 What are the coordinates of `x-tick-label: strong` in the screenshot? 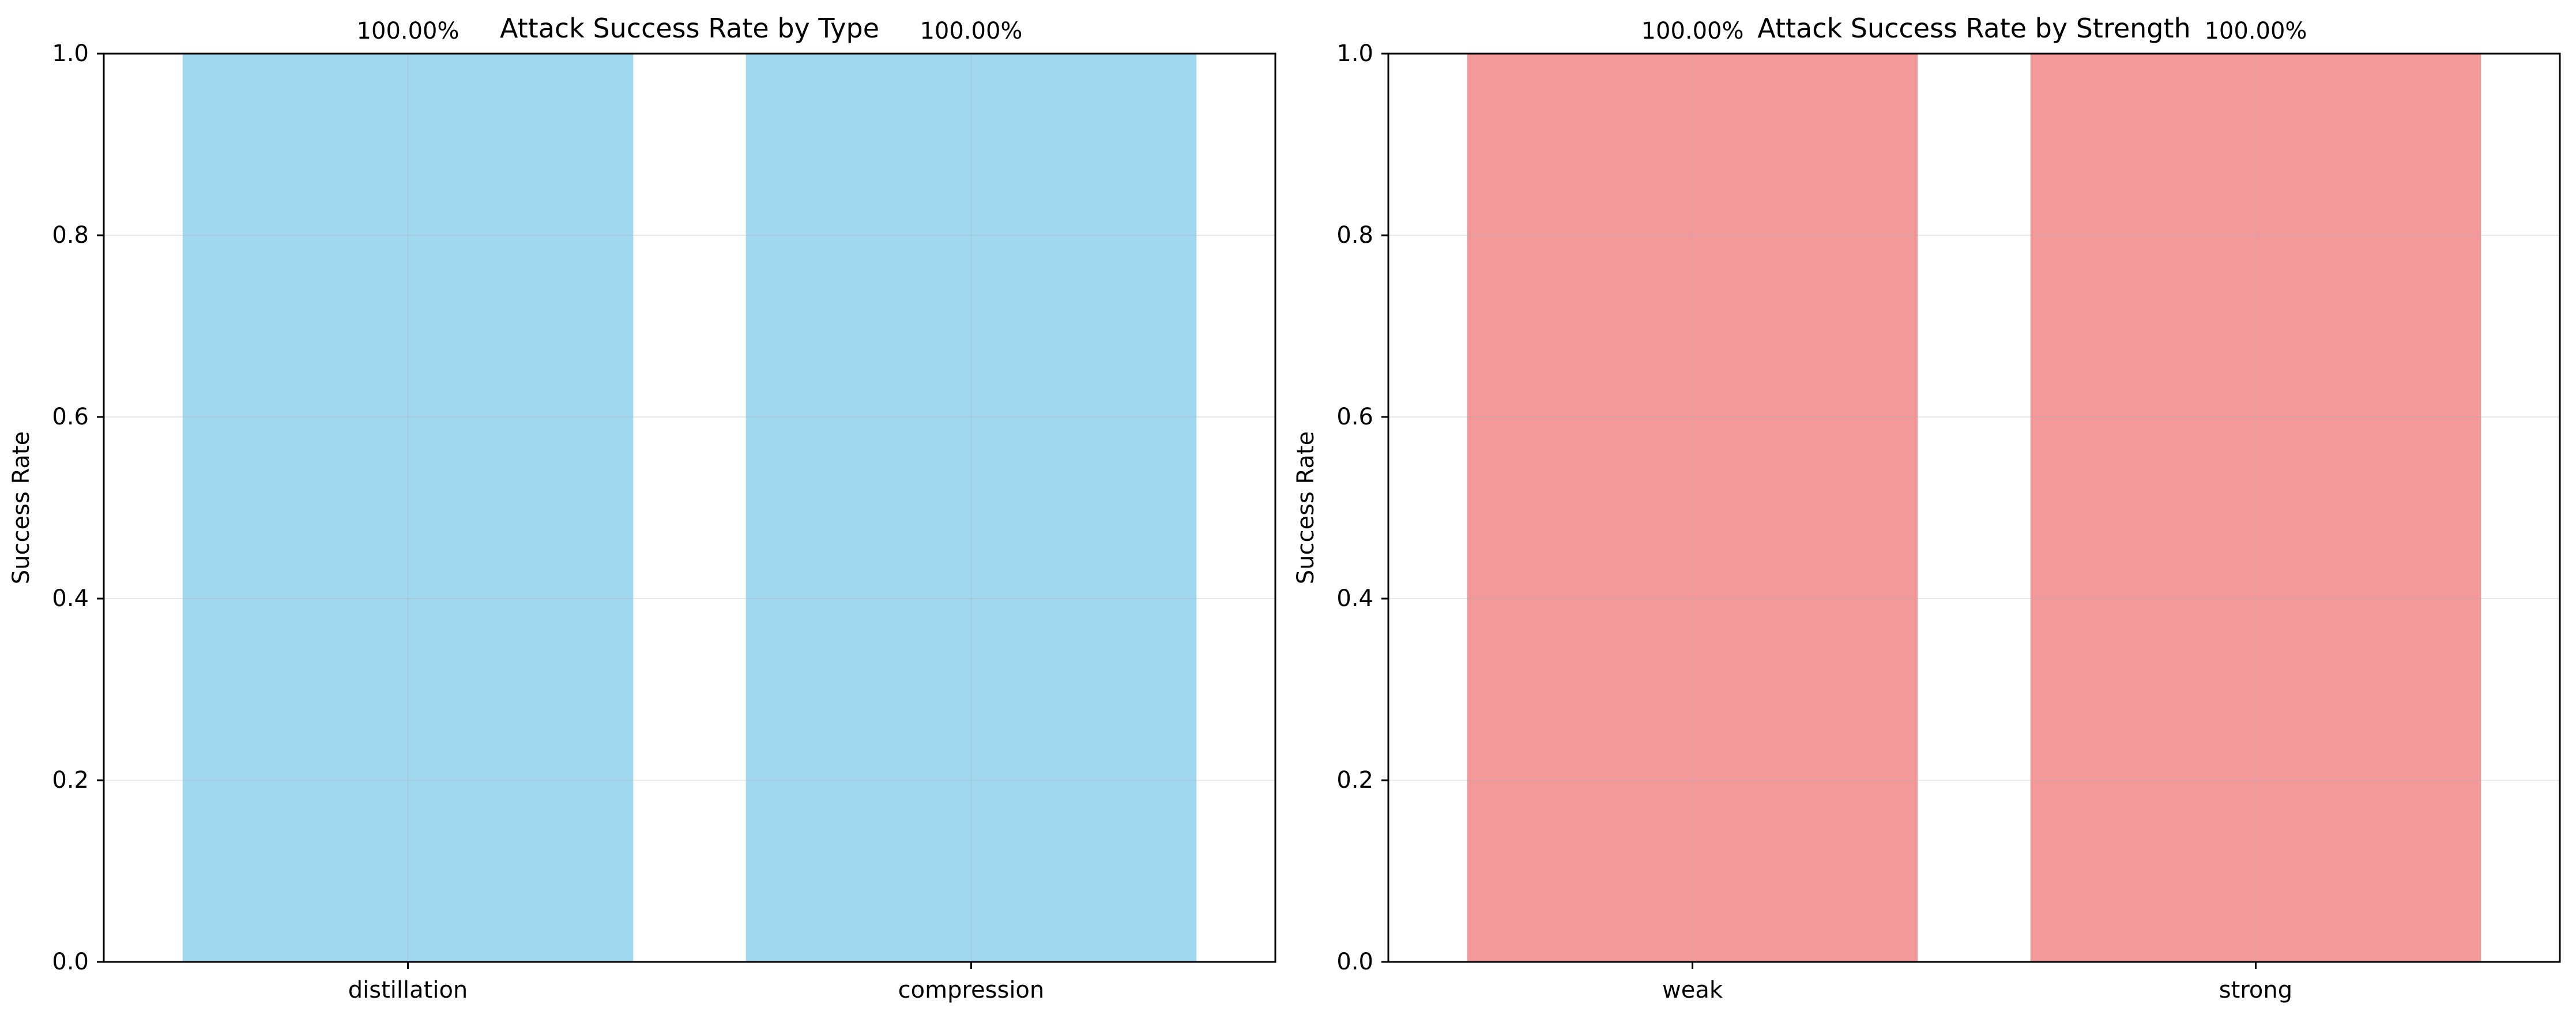 It's located at (2255, 990).